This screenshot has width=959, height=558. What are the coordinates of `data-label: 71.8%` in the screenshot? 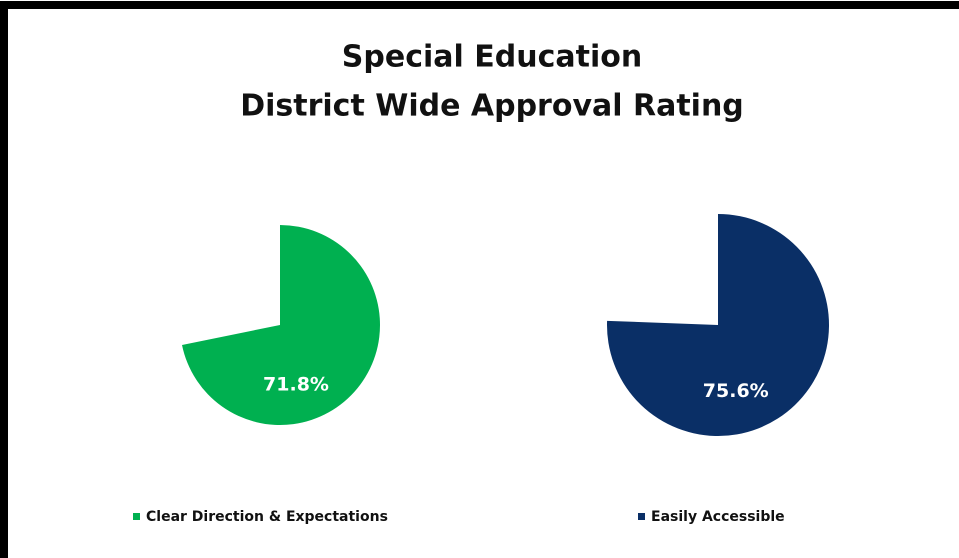 It's located at (296, 385).